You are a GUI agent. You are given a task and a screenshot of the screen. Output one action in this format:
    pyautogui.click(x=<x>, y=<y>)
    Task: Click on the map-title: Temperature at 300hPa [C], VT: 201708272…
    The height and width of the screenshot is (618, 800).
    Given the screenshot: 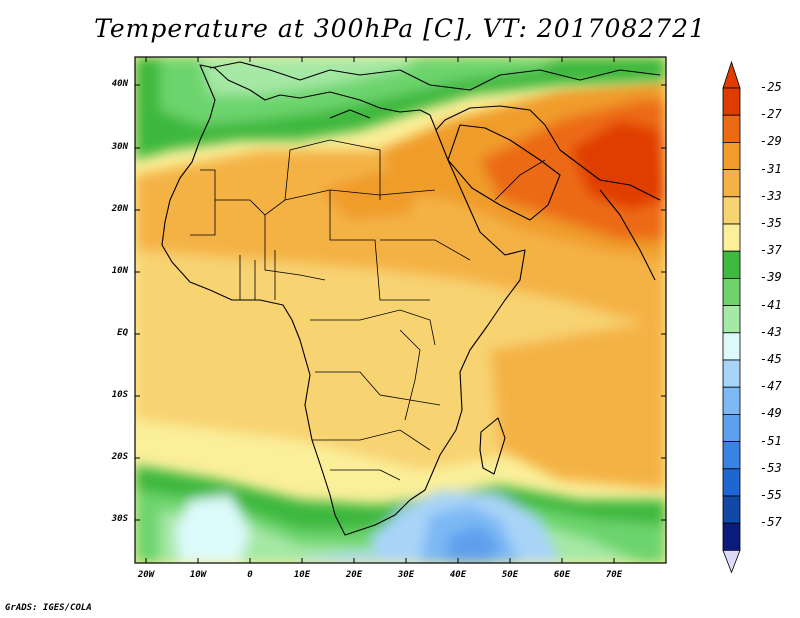 What is the action you would take?
    pyautogui.click(x=400, y=28)
    